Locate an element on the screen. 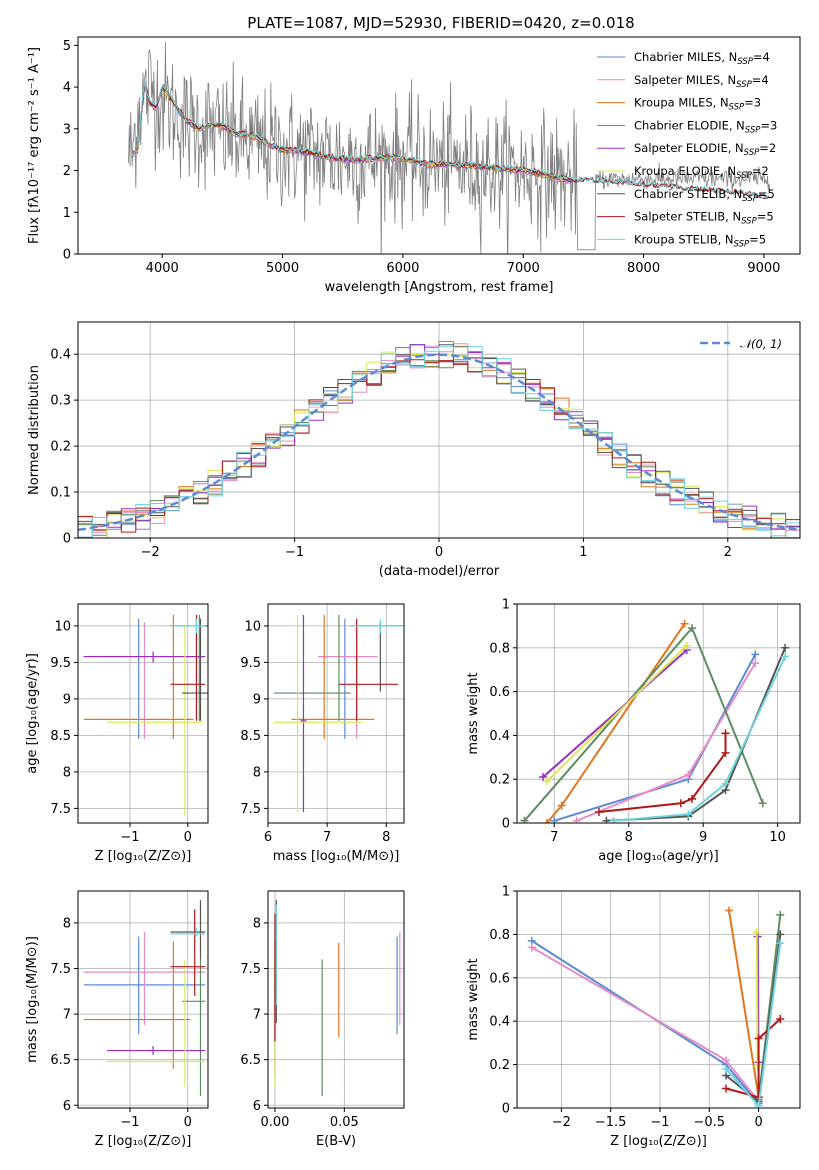 This screenshot has width=819, height=1170. y-tick-label: 0.1 is located at coordinates (60, 493).